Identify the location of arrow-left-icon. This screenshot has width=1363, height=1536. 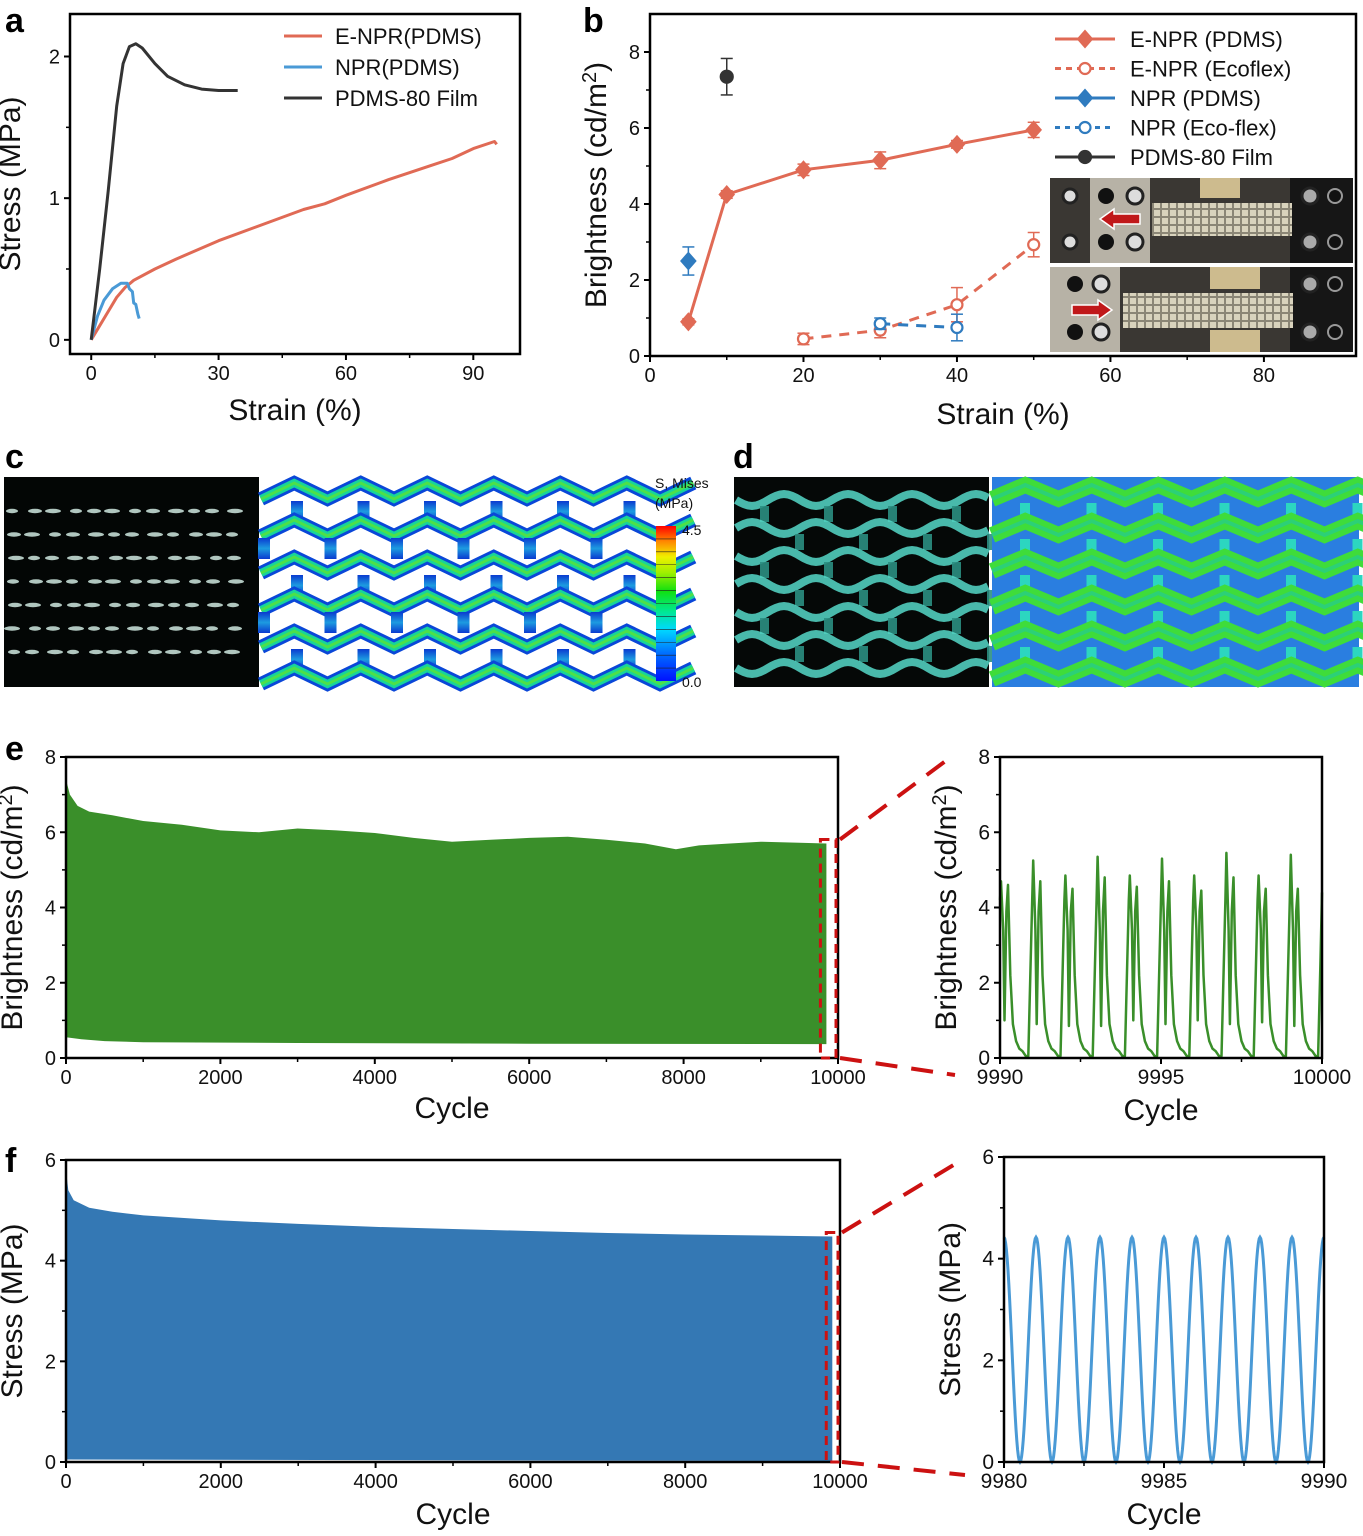
(1119, 219).